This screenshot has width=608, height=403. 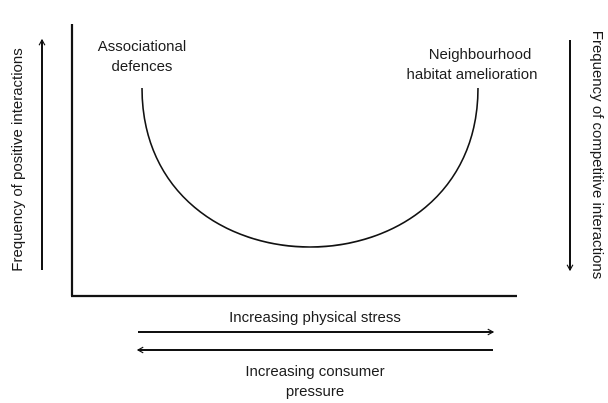 What do you see at coordinates (597, 155) in the screenshot?
I see `right-axis-label: Frequency of competitive interactions` at bounding box center [597, 155].